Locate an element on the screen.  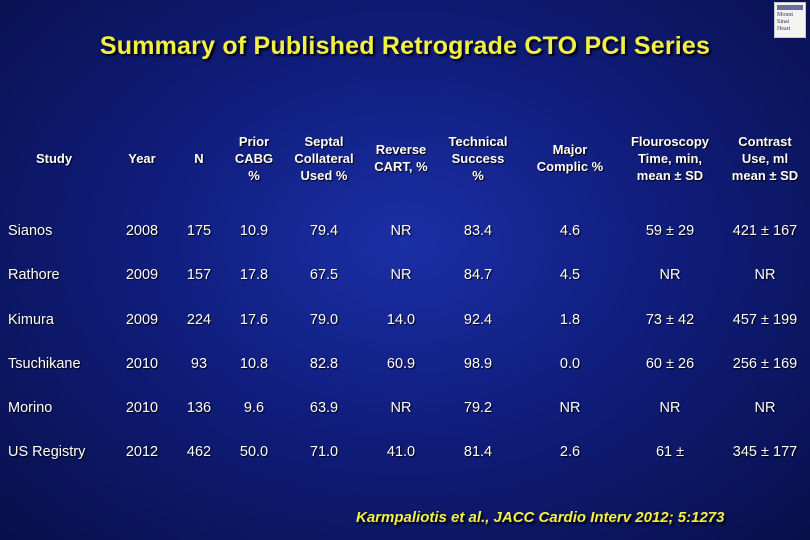
column-header: Reverse CART, % is located at coordinates (401, 158).